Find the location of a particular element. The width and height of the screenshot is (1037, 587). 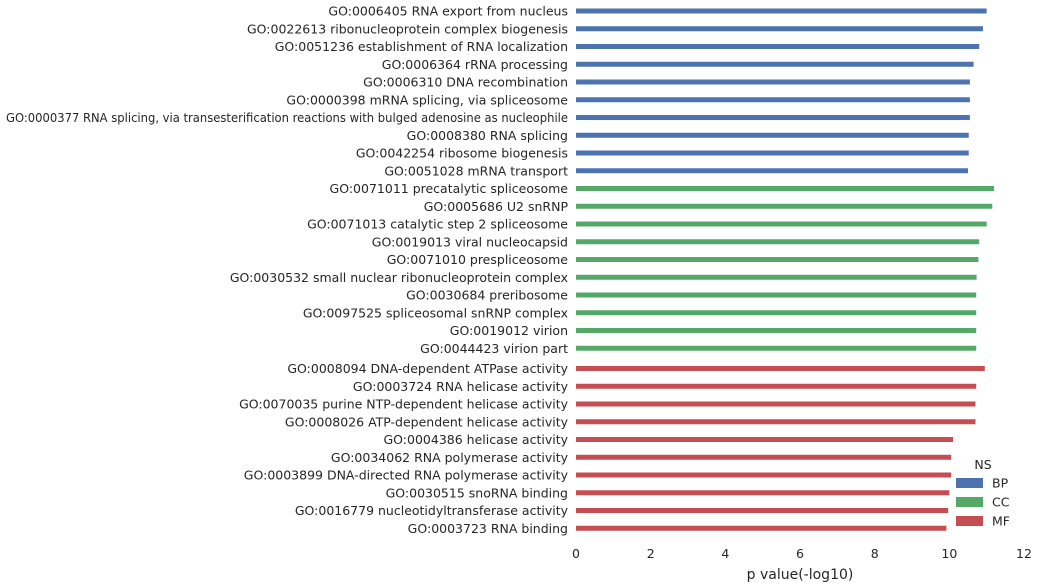

category-label: GO:0003724 RNA helicase activity is located at coordinates (461, 386).